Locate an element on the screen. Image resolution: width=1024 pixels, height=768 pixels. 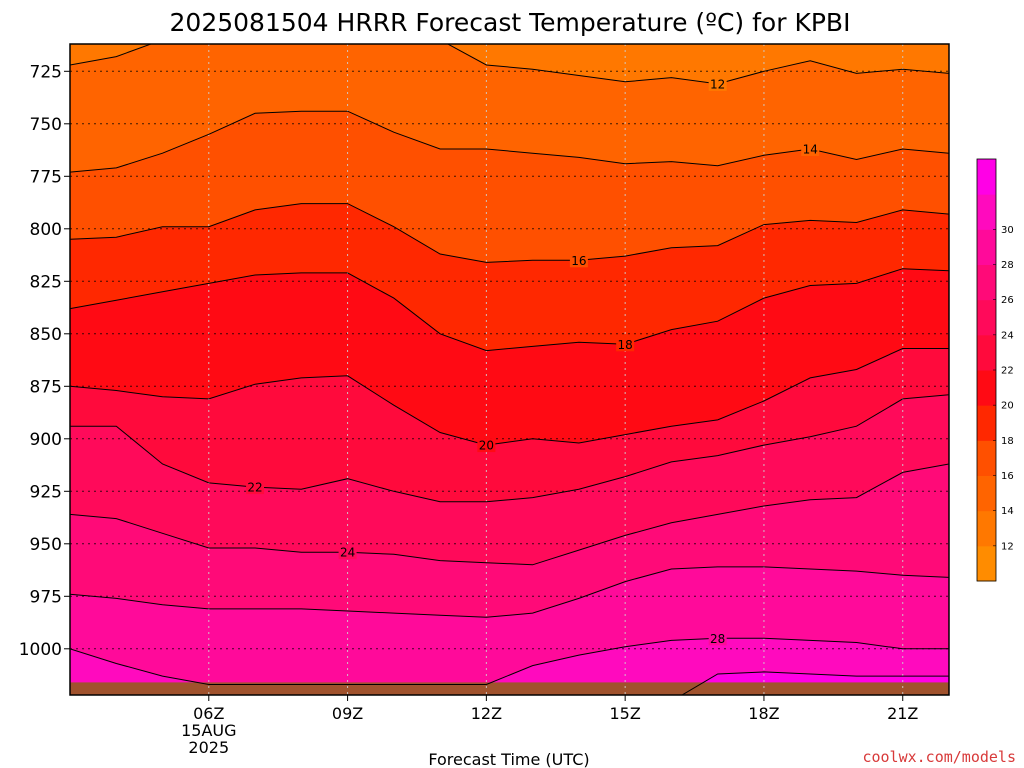
isotherm-label: 18 is located at coordinates (625, 345).